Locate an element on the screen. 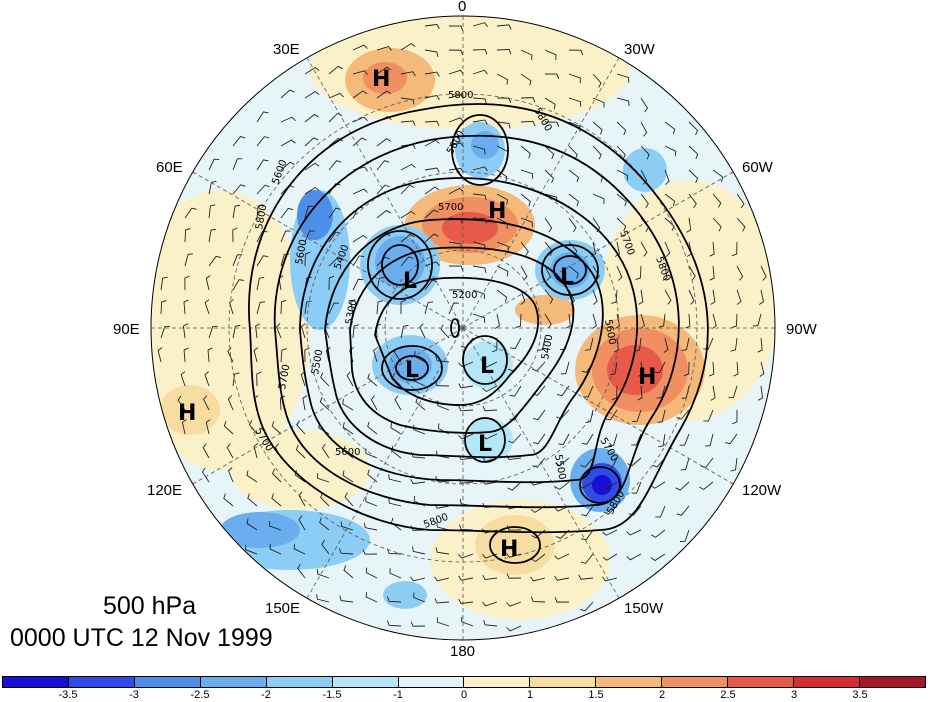 This screenshot has width=928, height=702. contour-label: 5800 is located at coordinates (261, 217).